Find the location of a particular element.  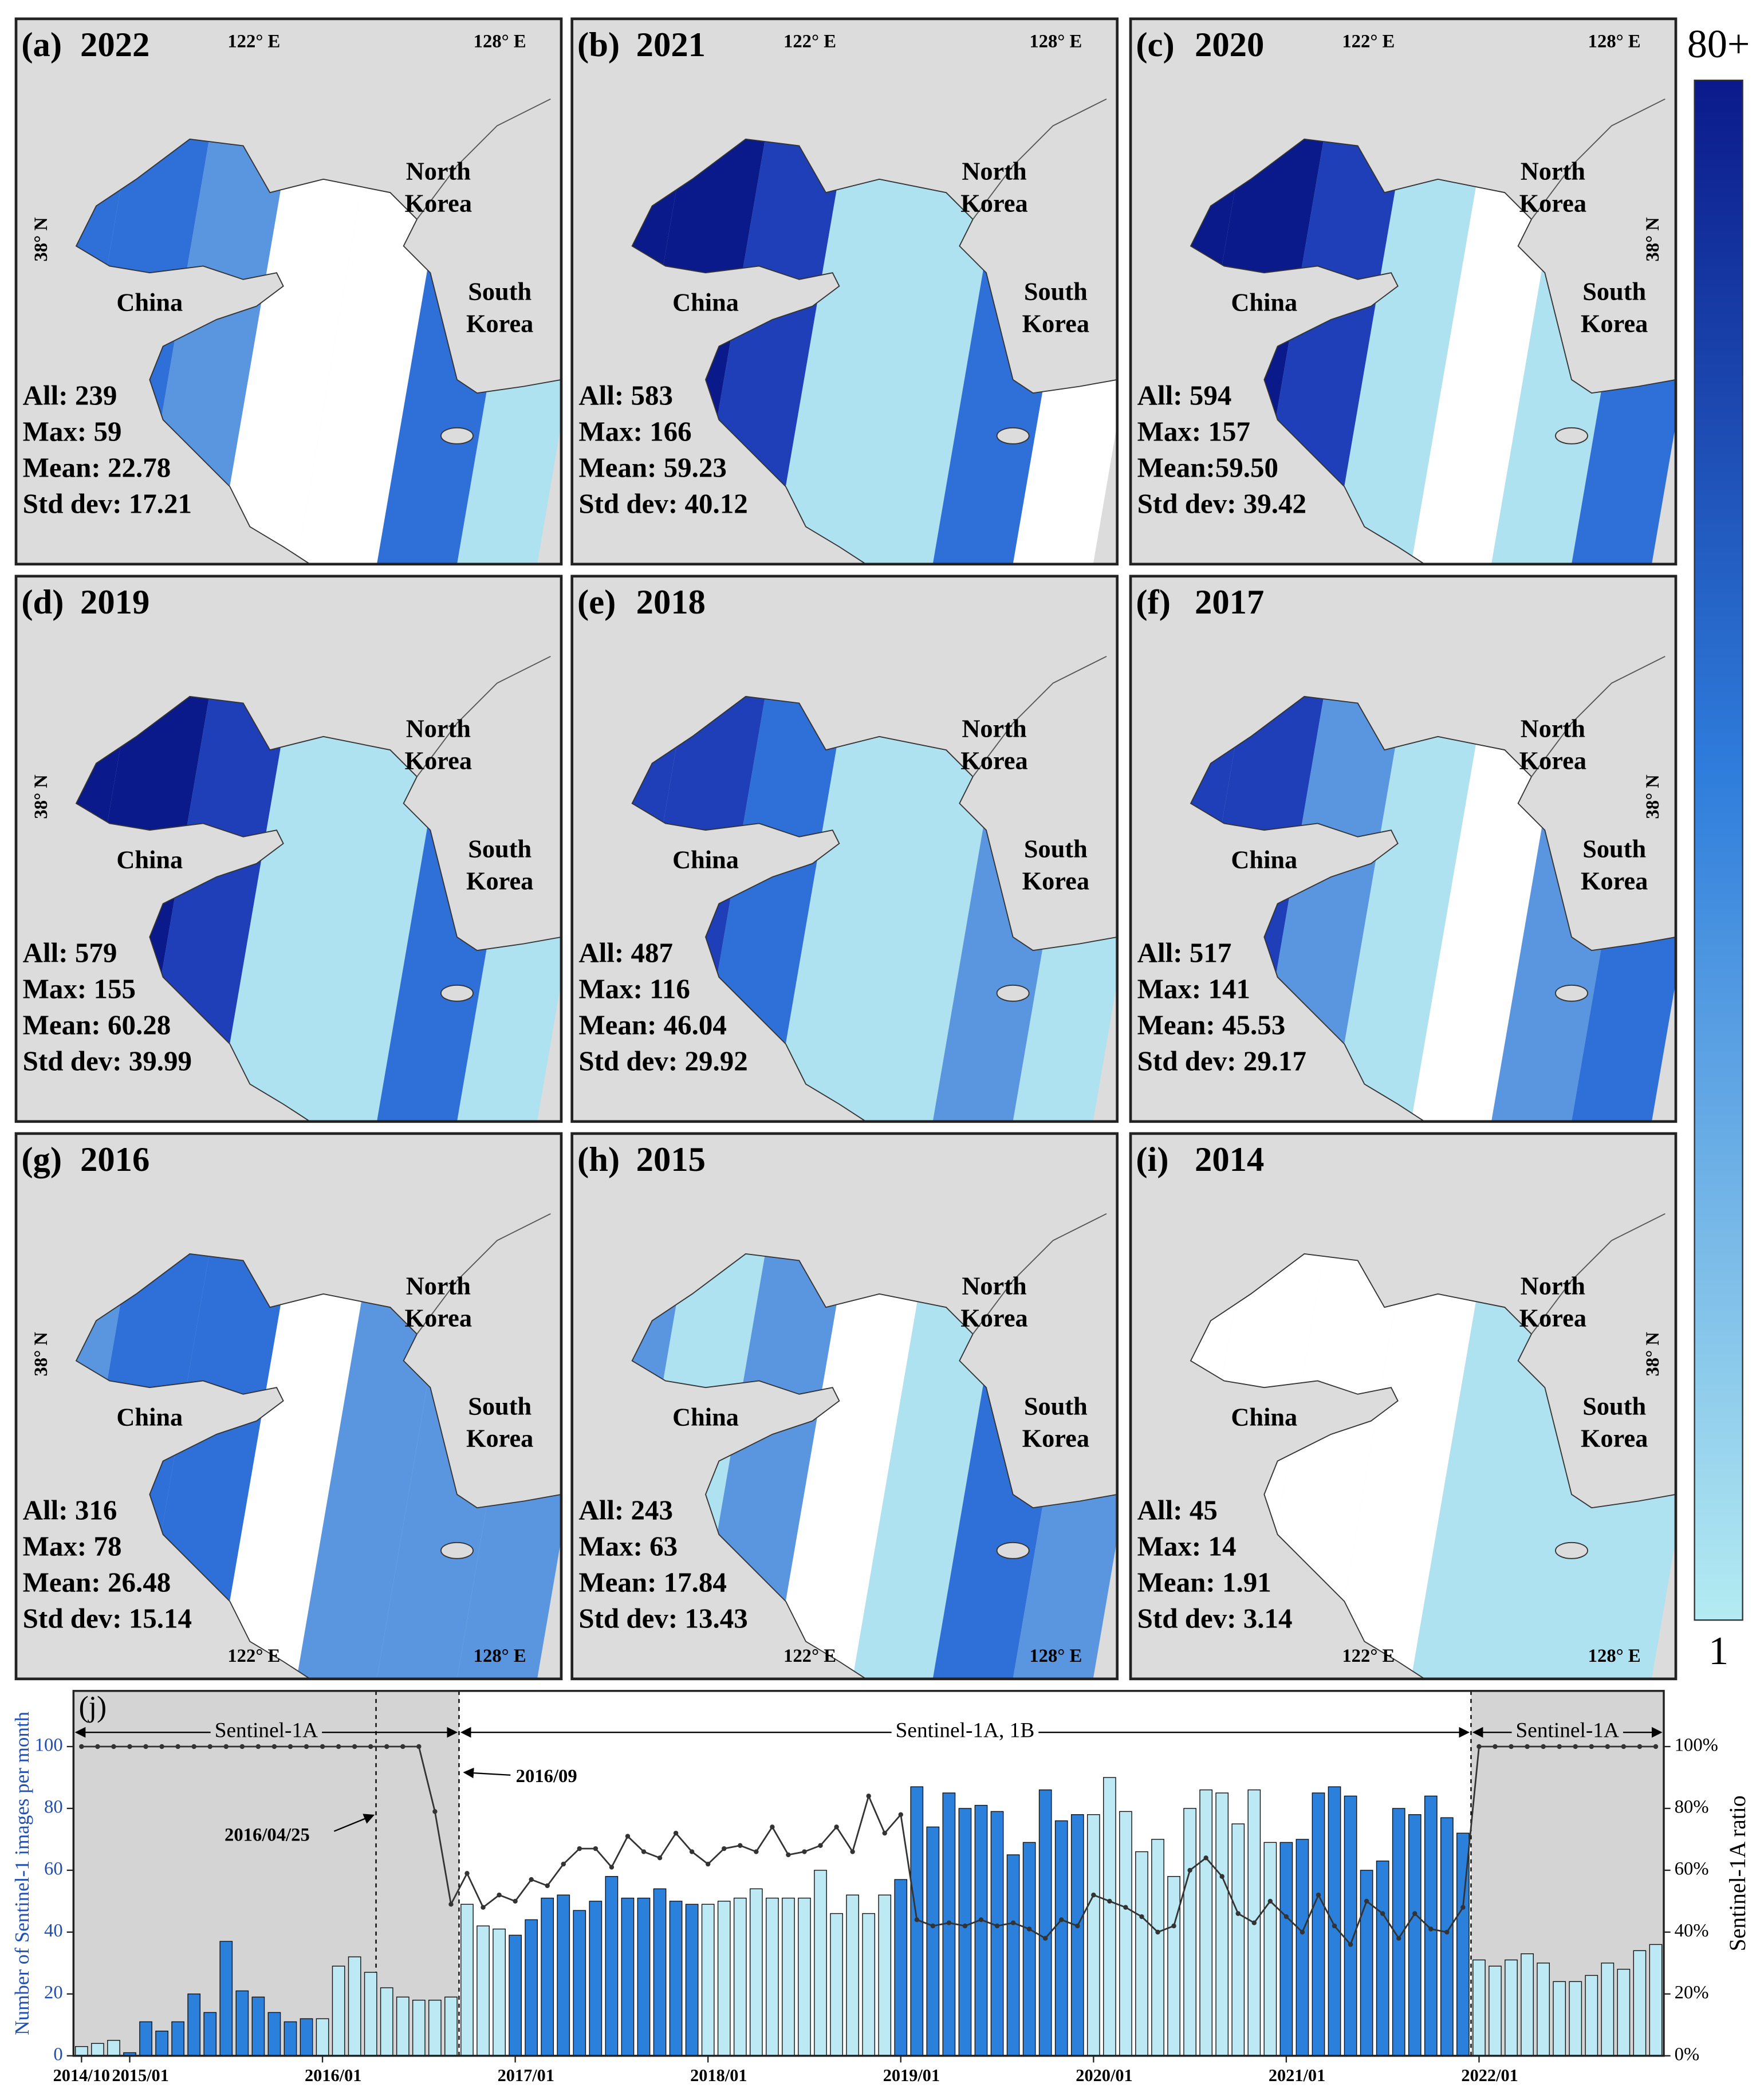

stat: All: 316 is located at coordinates (70, 1510).